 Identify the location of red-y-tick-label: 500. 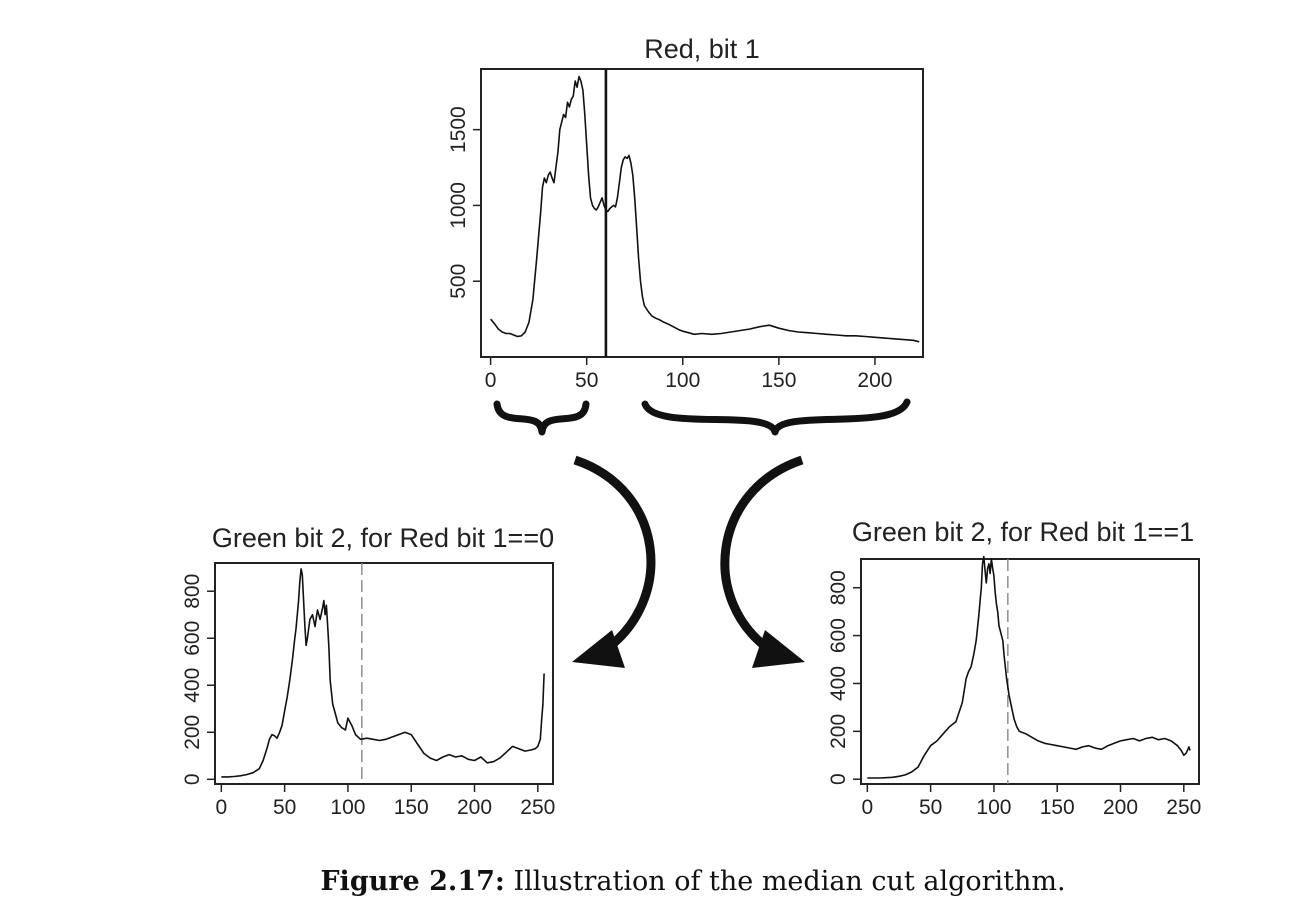
(458, 281).